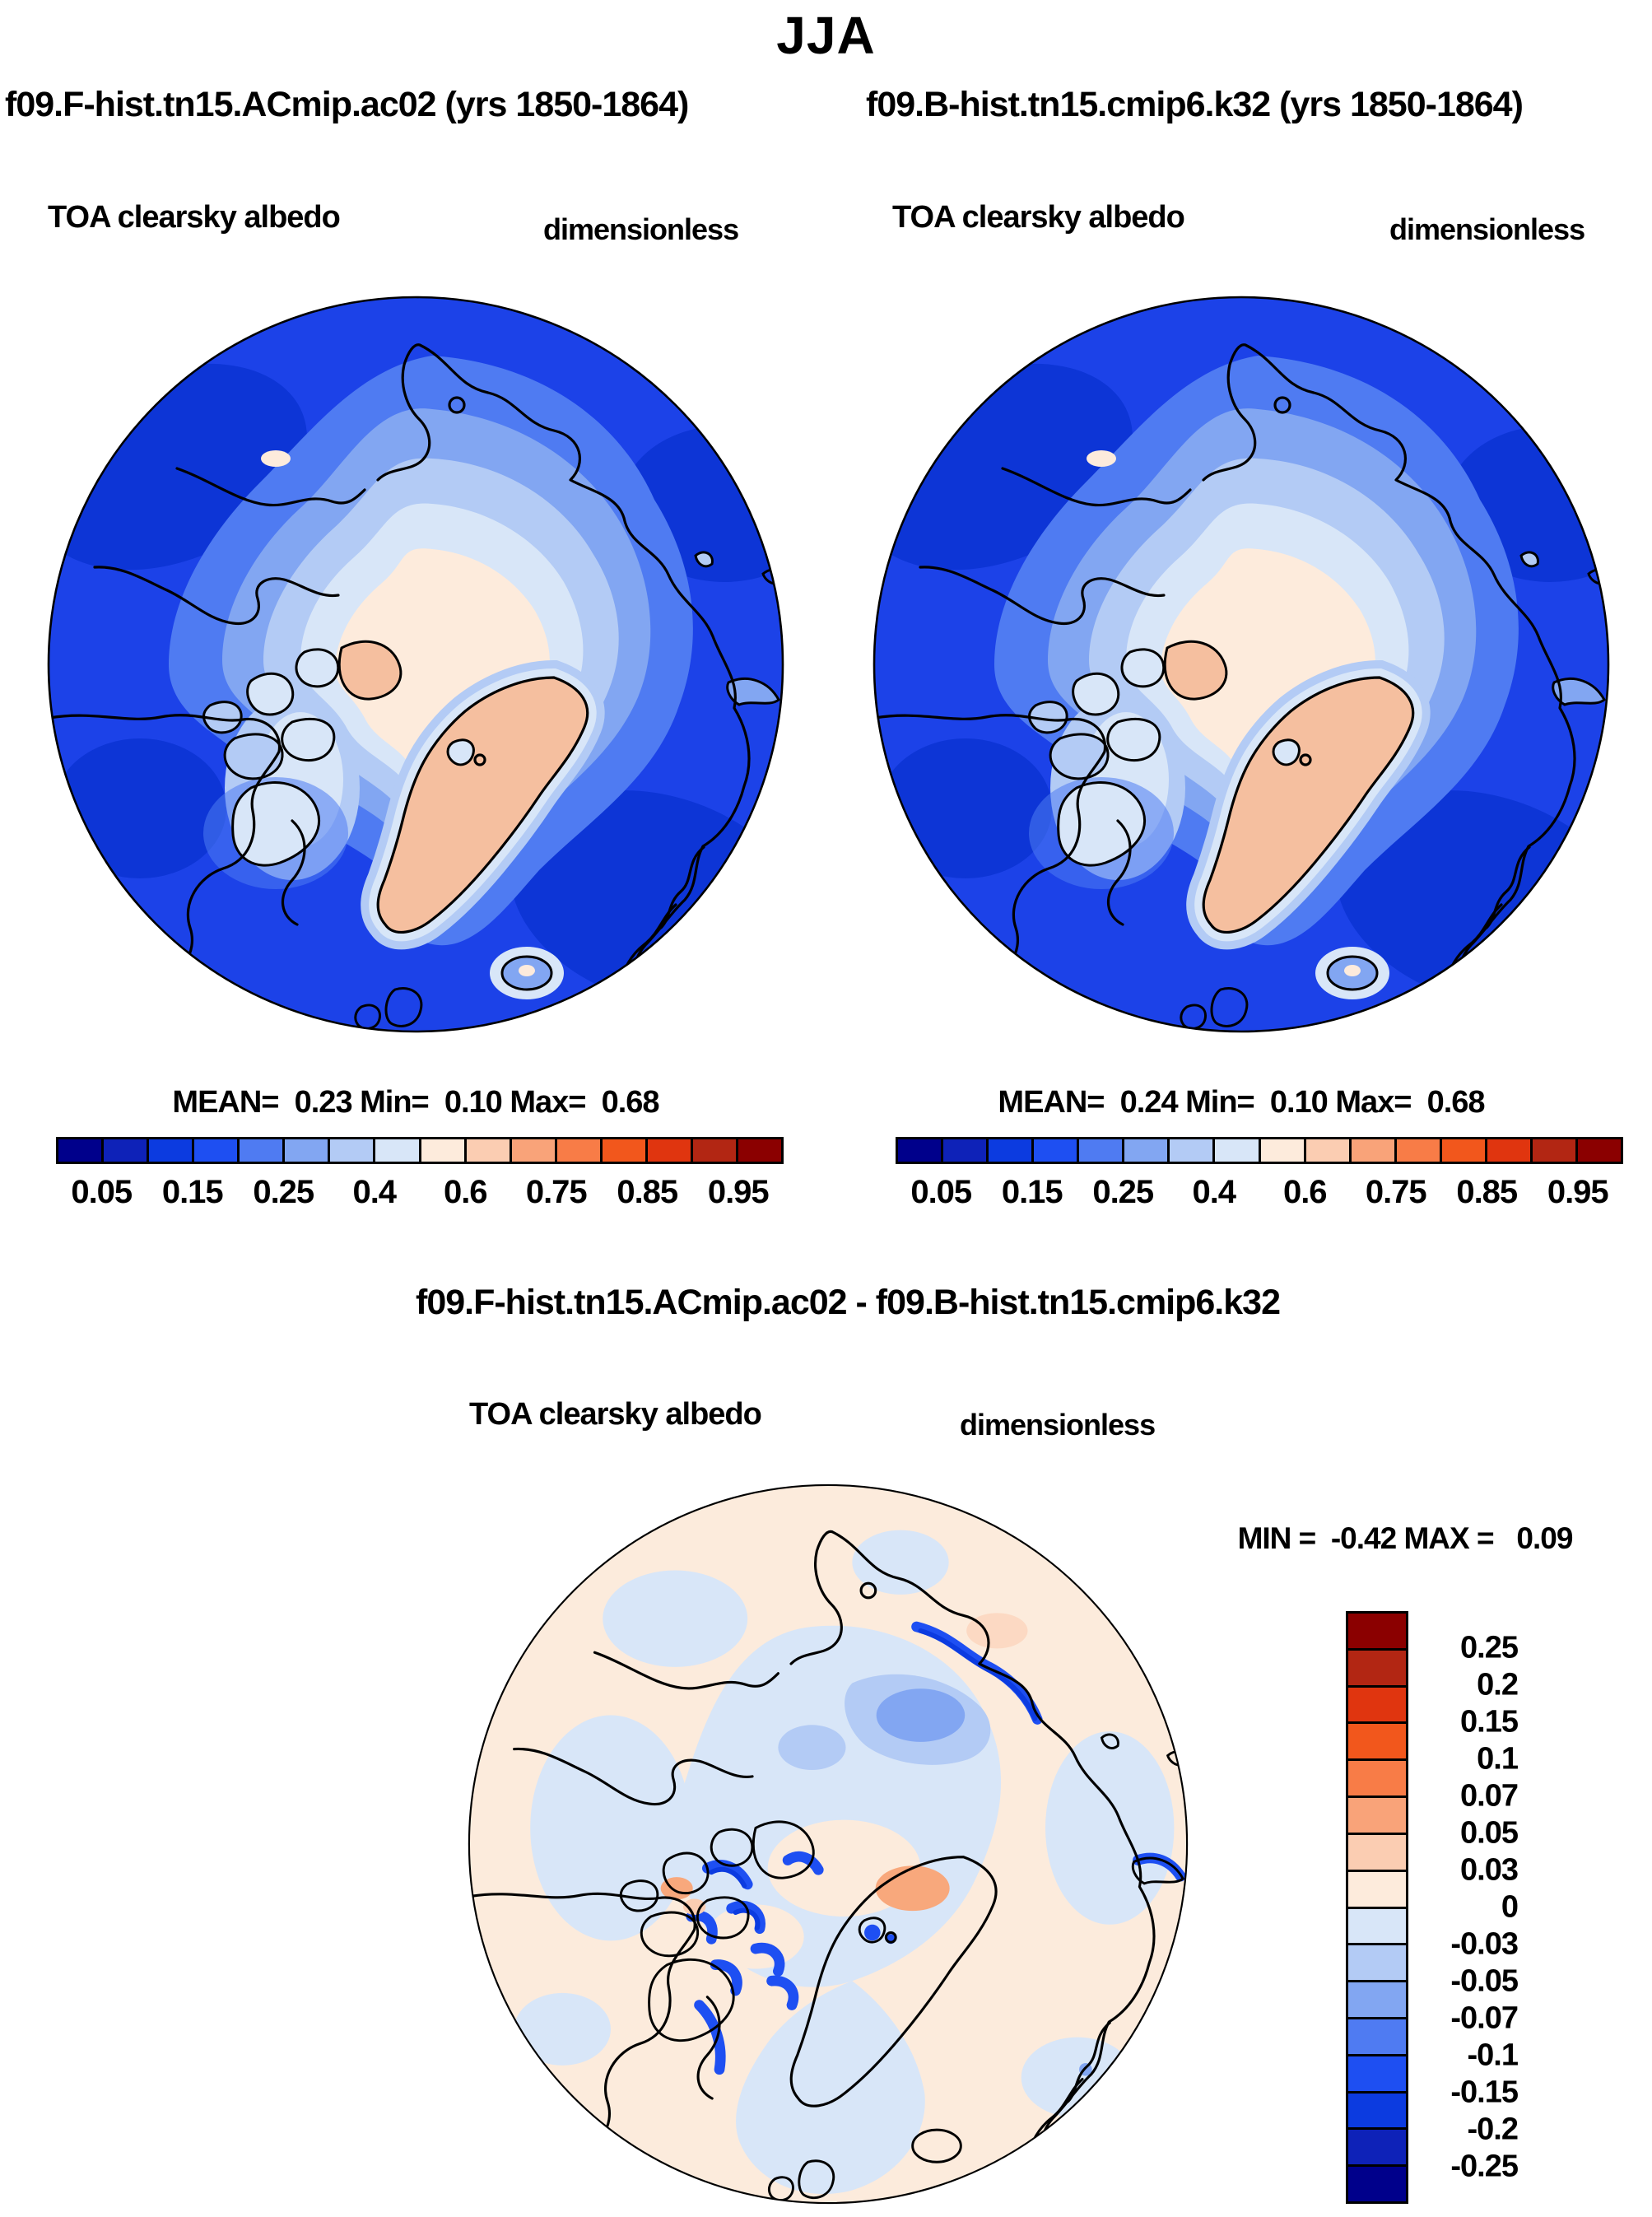 This screenshot has width=1652, height=2217. Describe the element at coordinates (415, 1102) in the screenshot. I see `stats-left: MEAN= 0.23 Min= 0.10 Max= 0.68` at that location.